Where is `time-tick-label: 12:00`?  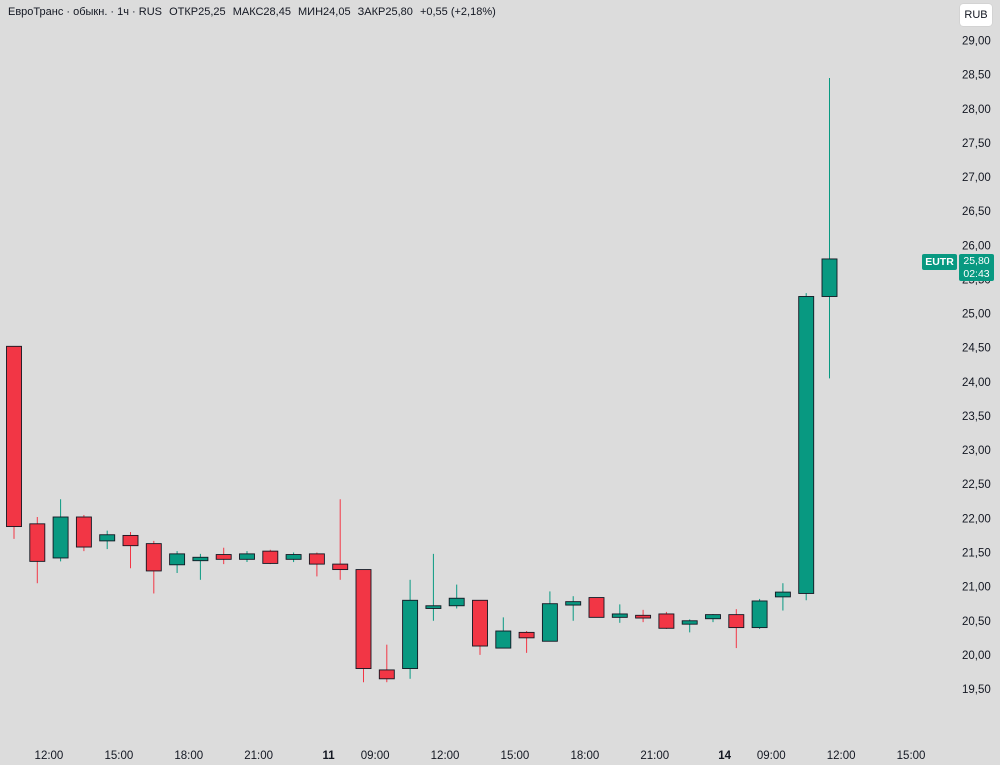 time-tick-label: 12:00 is located at coordinates (445, 756).